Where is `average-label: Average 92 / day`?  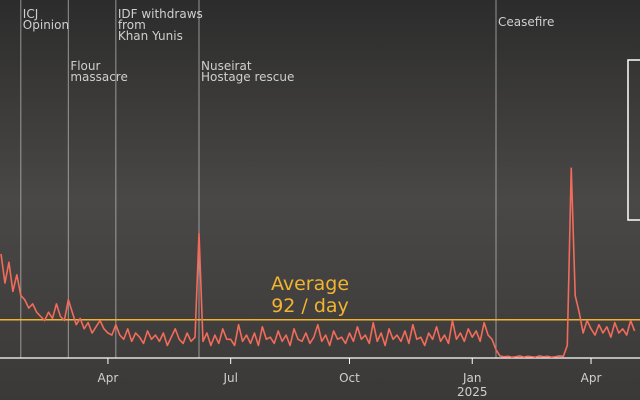 average-label: Average 92 / day is located at coordinates (310, 295).